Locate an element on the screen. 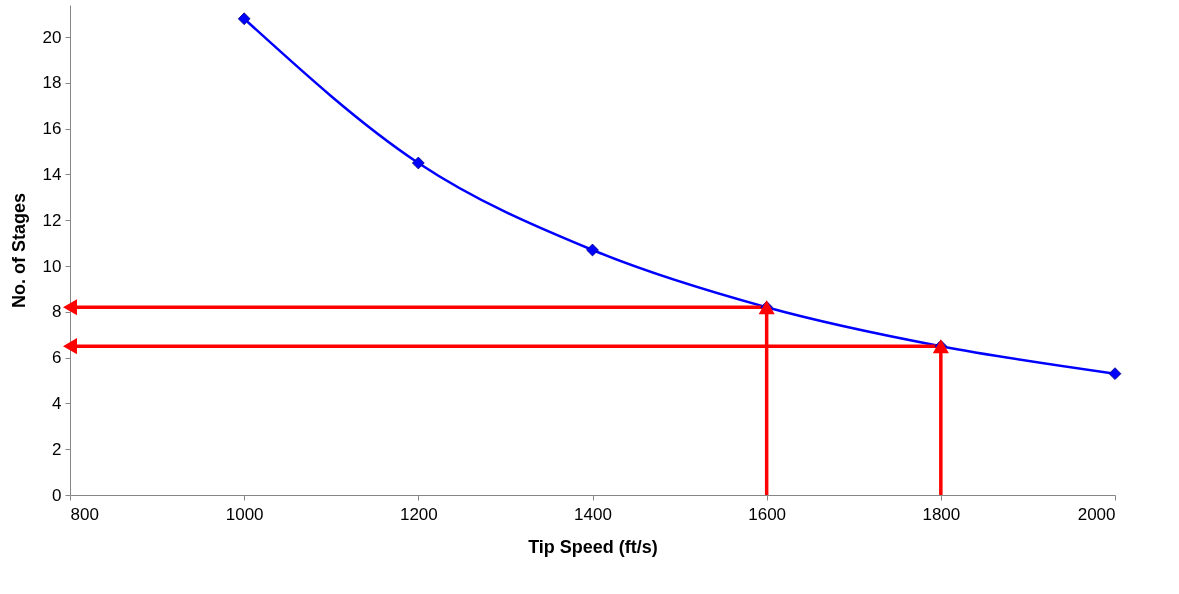 Image resolution: width=1179 pixels, height=594 pixels. y-tick-label: 2 is located at coordinates (57, 449).